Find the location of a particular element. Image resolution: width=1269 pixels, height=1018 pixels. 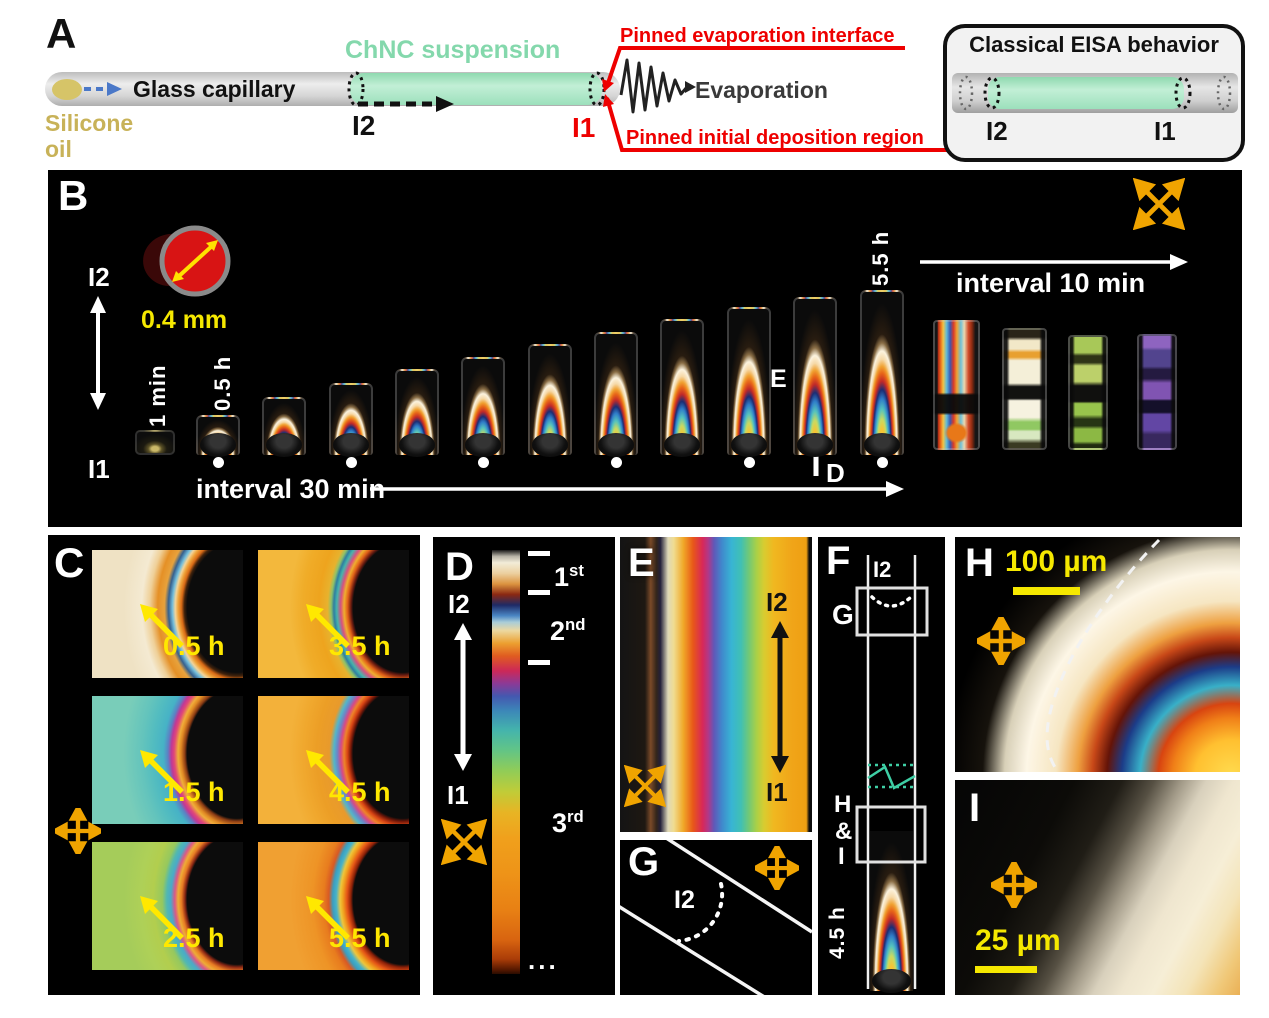

d-i1-label: I1 is located at coordinates (458, 795).